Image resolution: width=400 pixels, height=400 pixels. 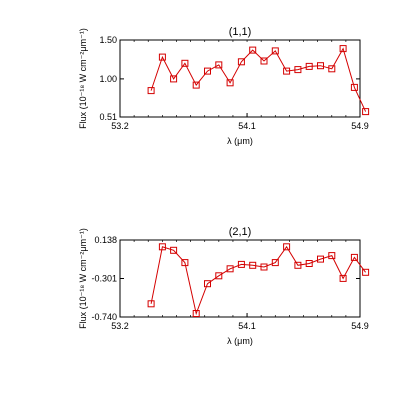 I want to click on panel-title: (2,1), so click(x=240, y=232).